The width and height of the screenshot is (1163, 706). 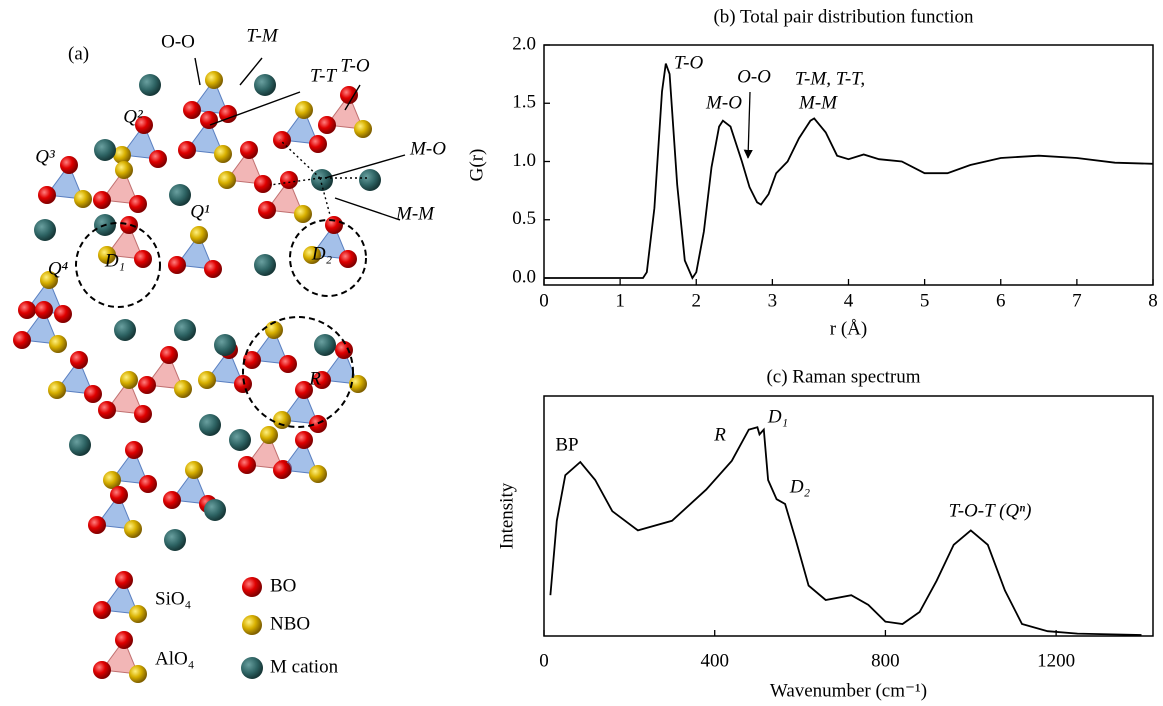 I want to click on annotation: T-M, T-T,, so click(x=830, y=78).